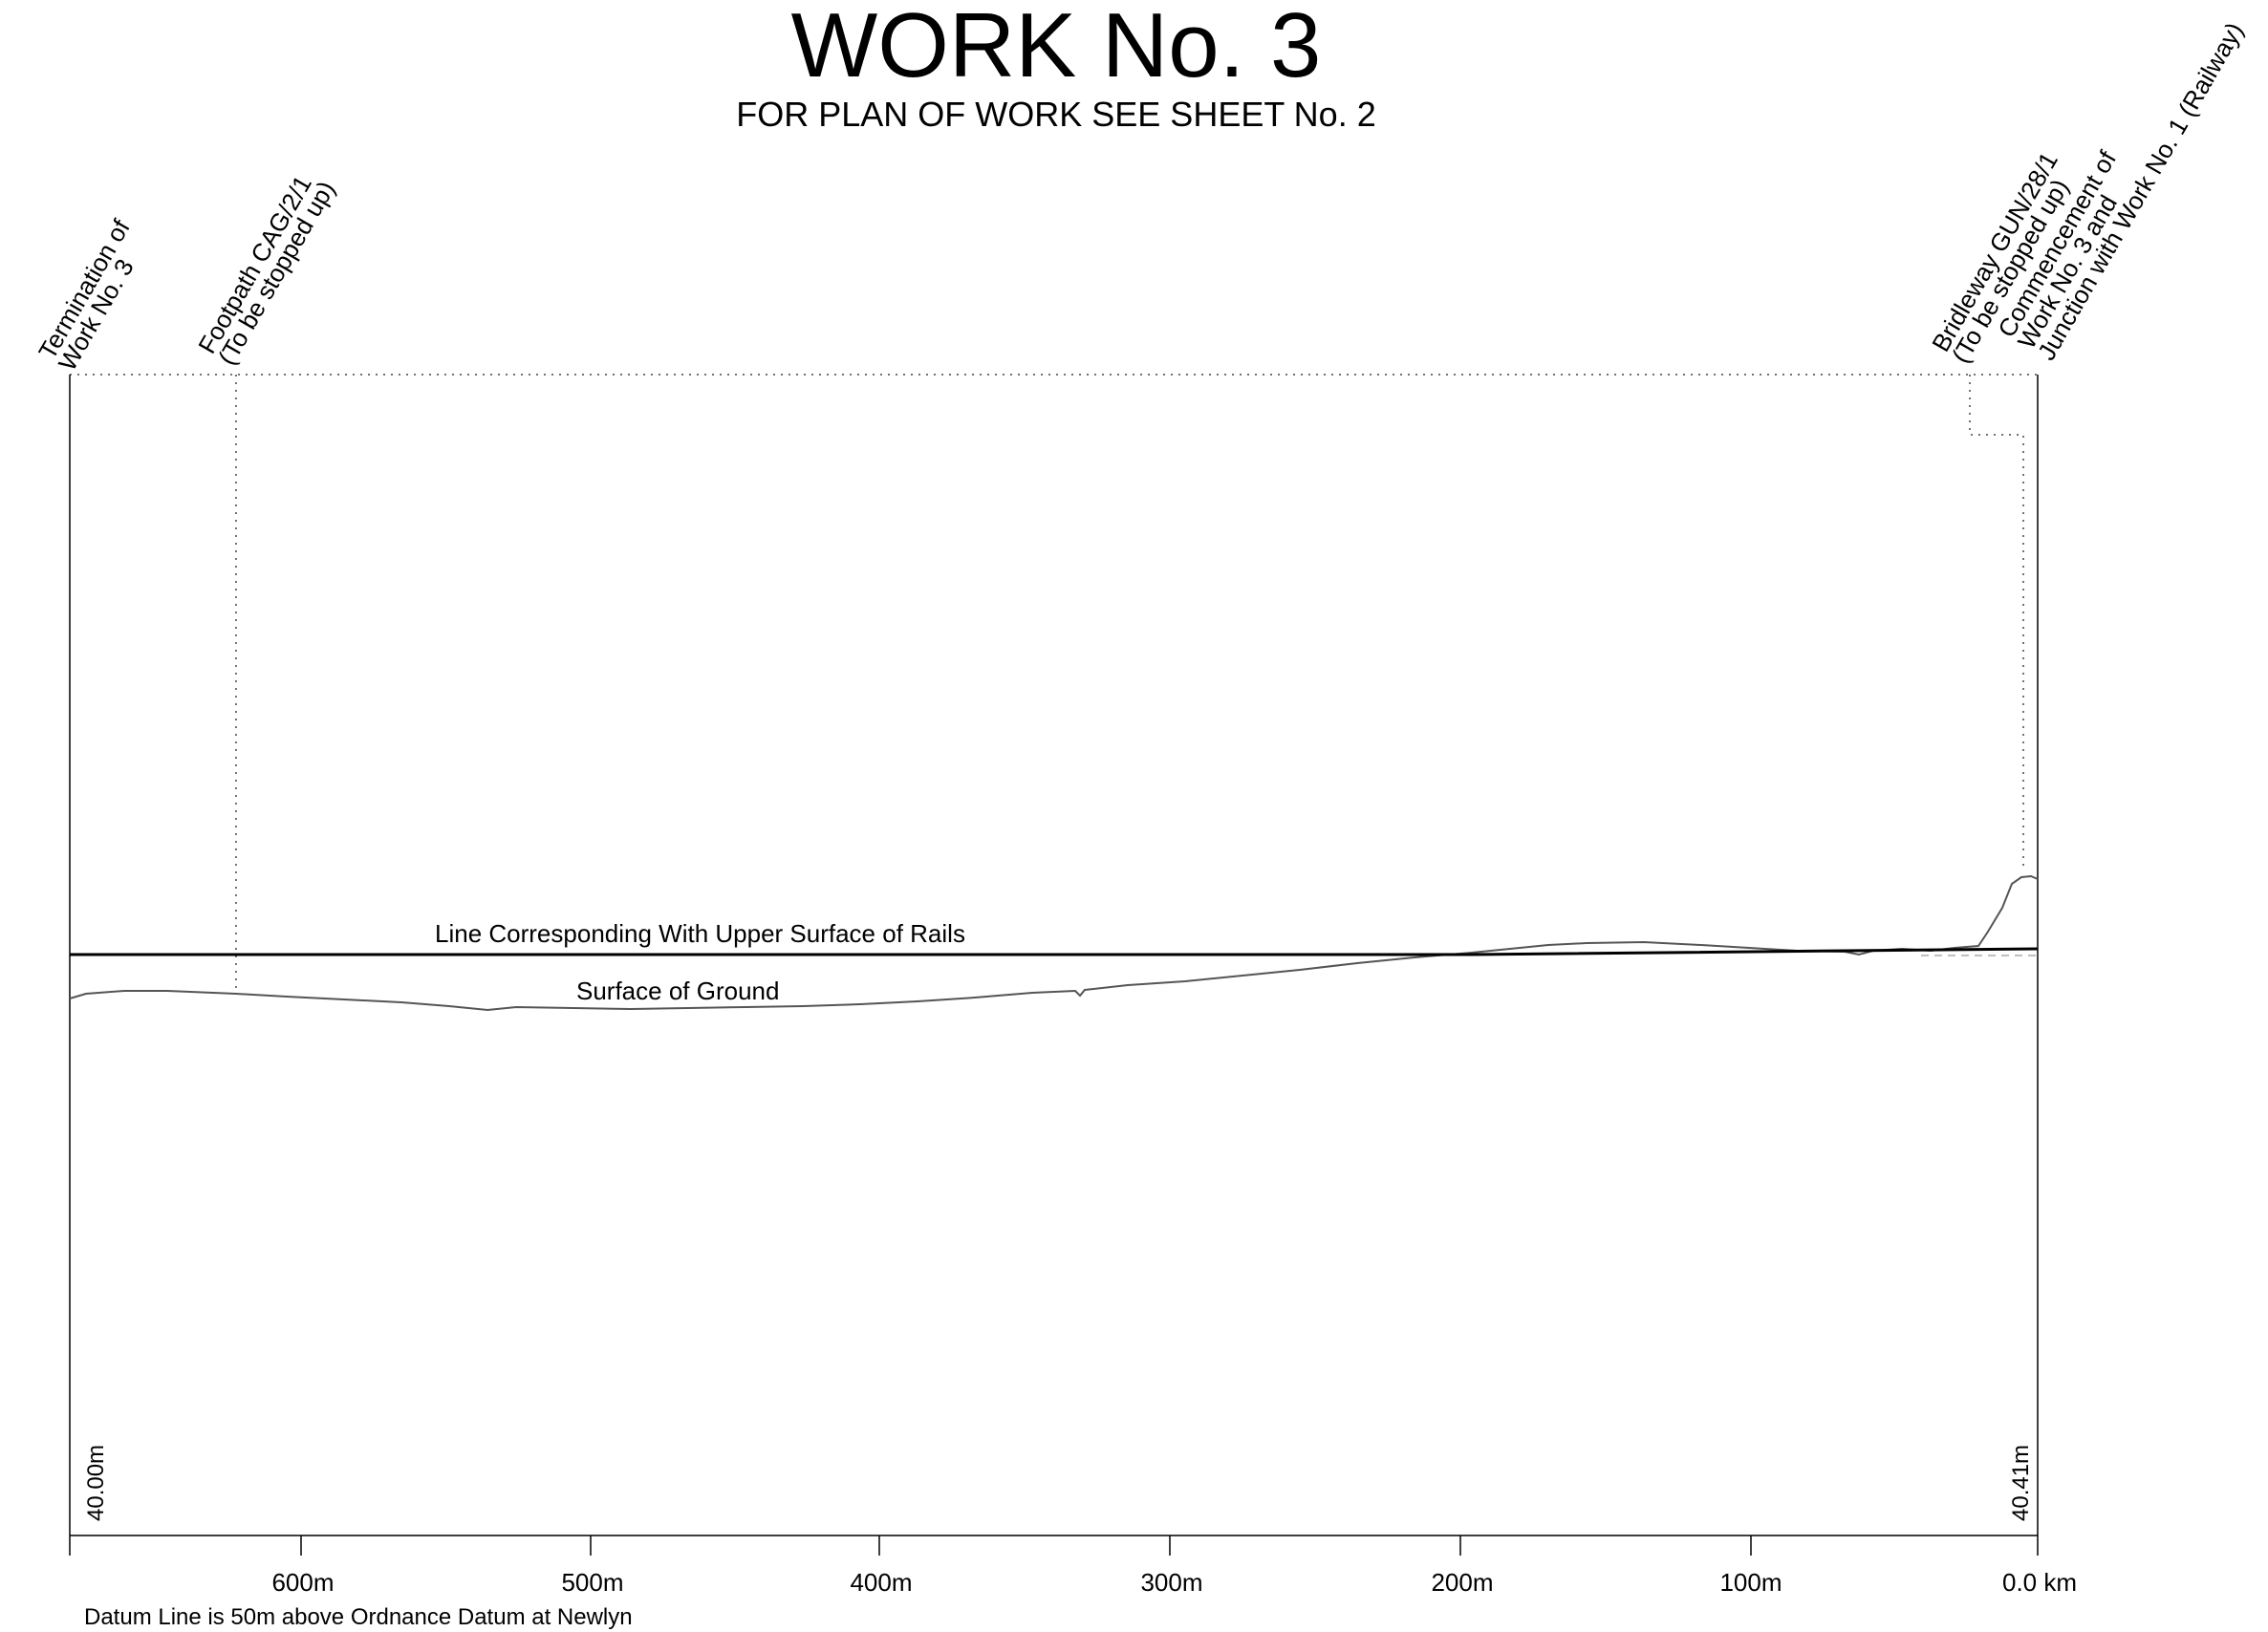 The height and width of the screenshot is (1632, 2268). I want to click on chainage-ticks, so click(1054, 1545).